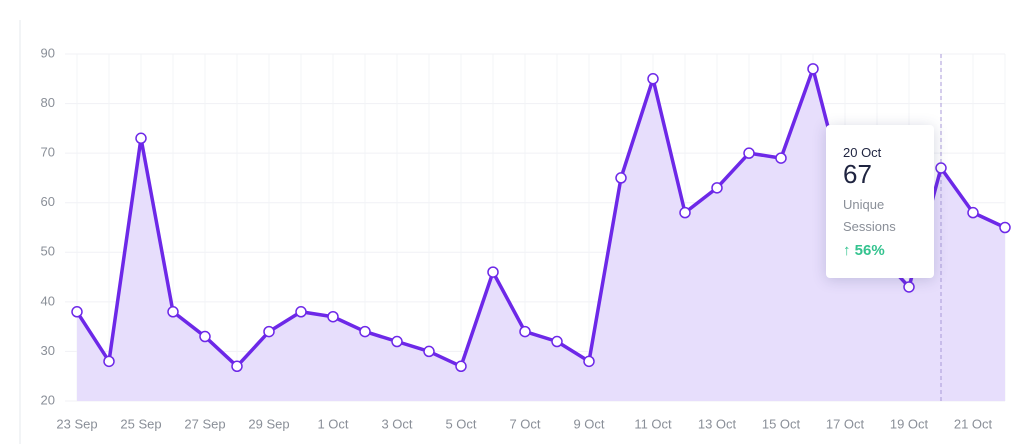 This screenshot has width=1024, height=444. What do you see at coordinates (76, 423) in the screenshot?
I see `x-tick-label: 23 Sep` at bounding box center [76, 423].